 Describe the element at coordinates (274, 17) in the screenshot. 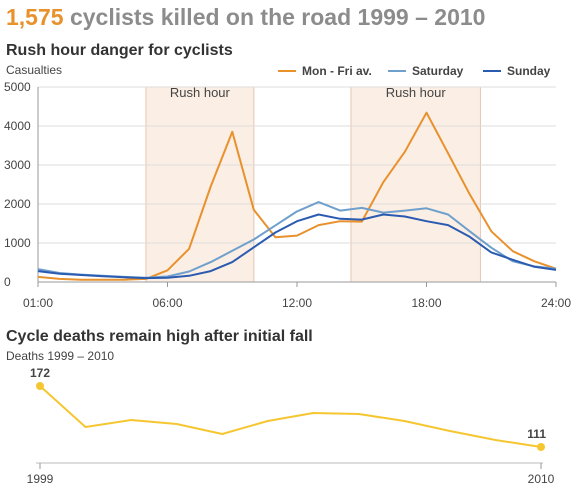

I see `headline-text: cyclists killed on the road 1999 – 2010` at that location.